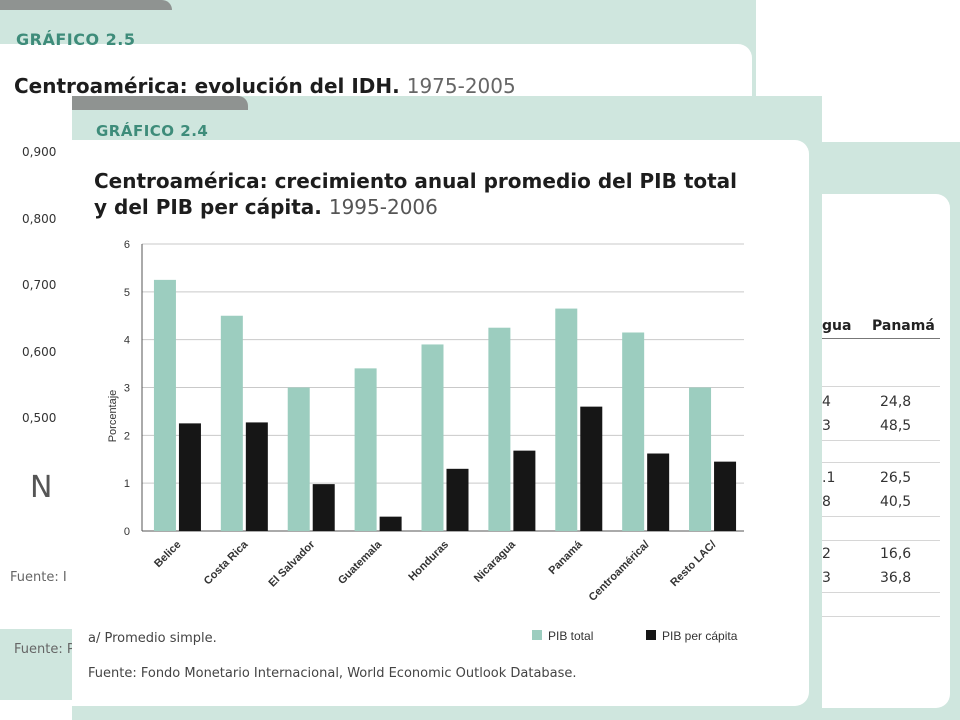 The image size is (960, 720). Describe the element at coordinates (360, 562) in the screenshot. I see `x-tick-label: Guatemala` at that location.